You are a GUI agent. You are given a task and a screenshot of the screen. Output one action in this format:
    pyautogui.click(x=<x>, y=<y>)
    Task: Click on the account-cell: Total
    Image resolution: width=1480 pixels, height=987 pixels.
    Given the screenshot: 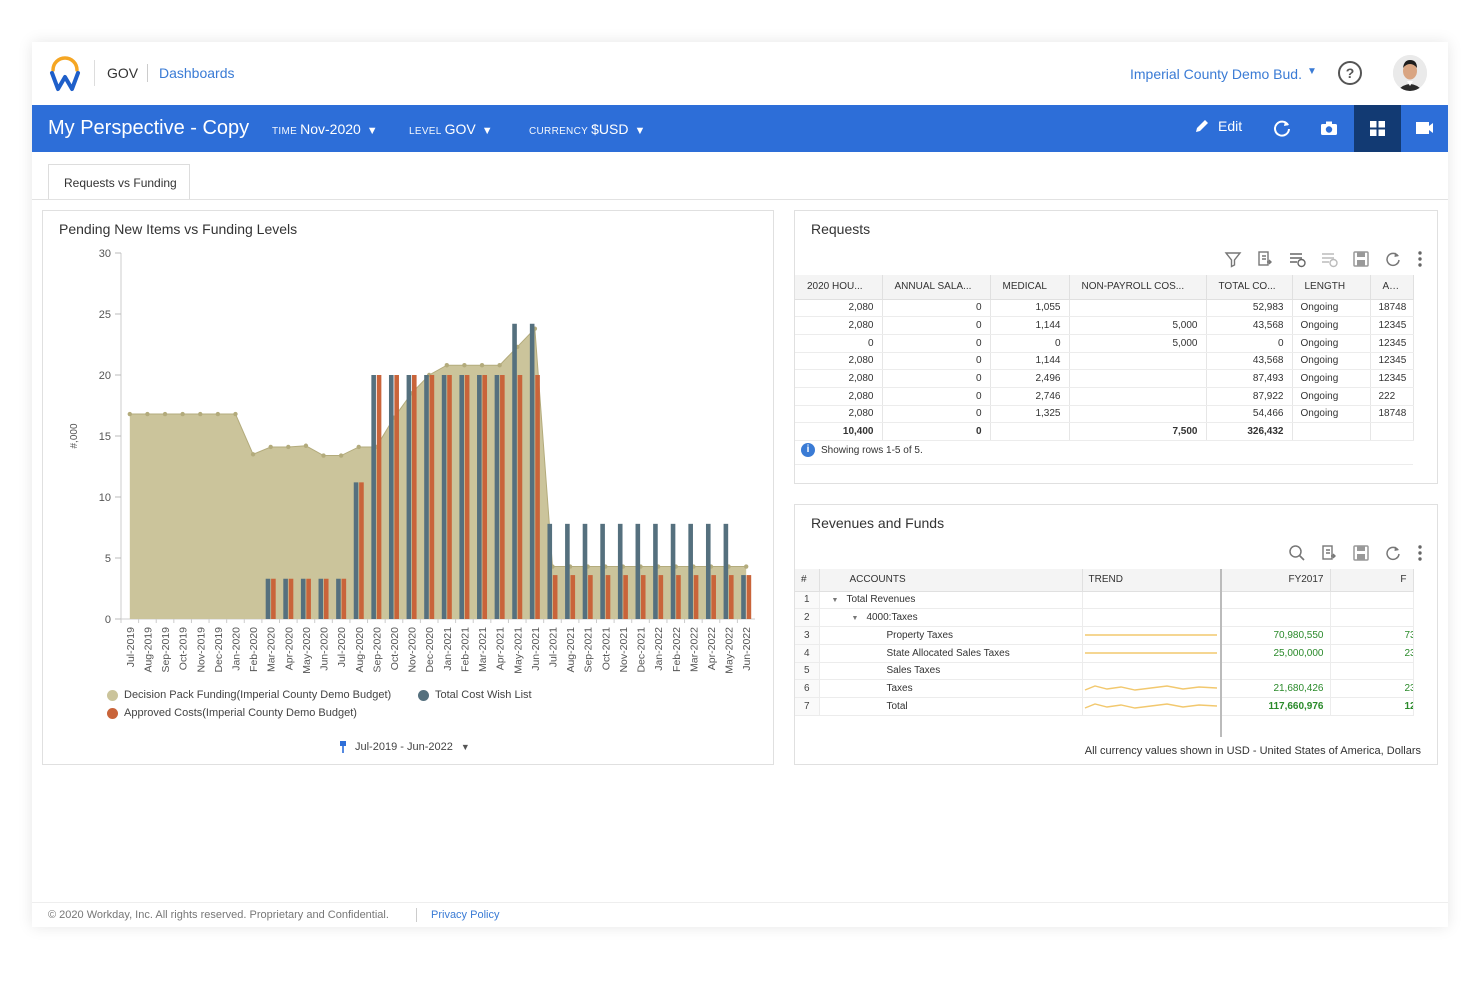 What is the action you would take?
    pyautogui.click(x=951, y=707)
    